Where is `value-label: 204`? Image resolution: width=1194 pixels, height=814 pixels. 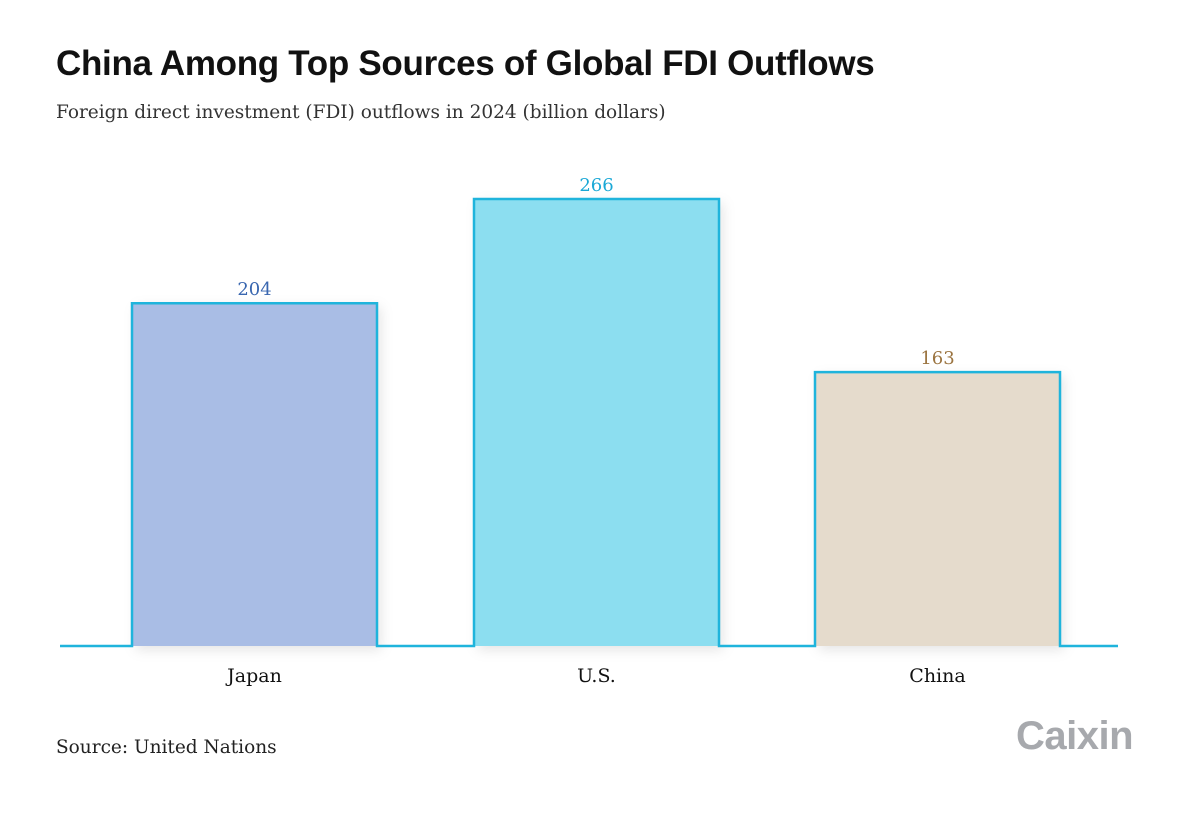 value-label: 204 is located at coordinates (254, 289).